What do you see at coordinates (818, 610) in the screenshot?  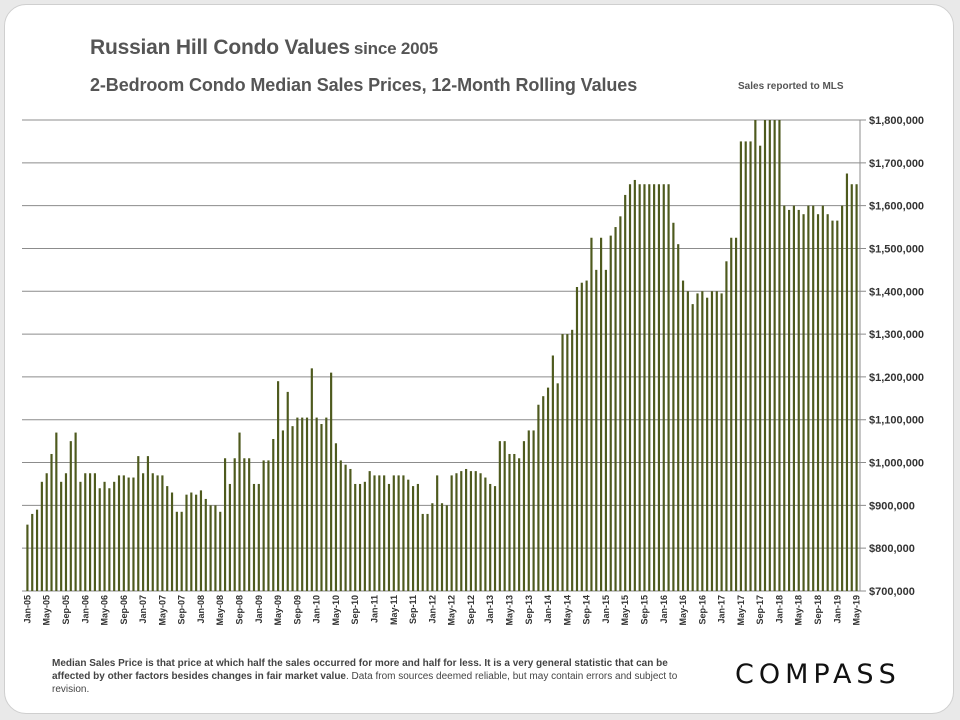 I see `x-tick-label: Sep-18` at bounding box center [818, 610].